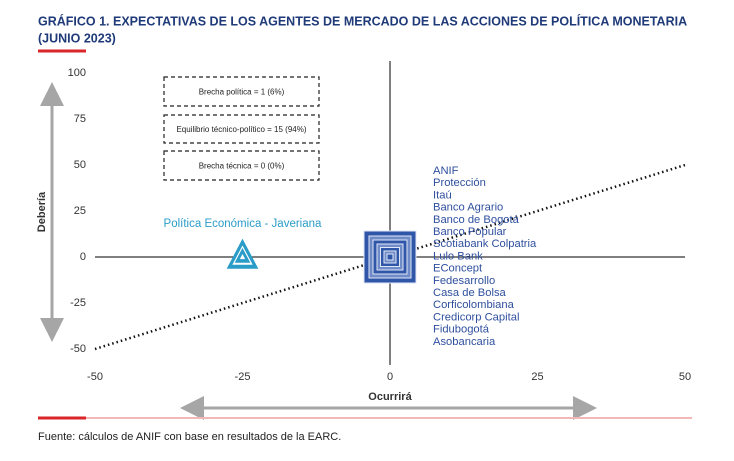 This screenshot has height=461, width=734. I want to click on x-tick-label: -50, so click(95, 377).